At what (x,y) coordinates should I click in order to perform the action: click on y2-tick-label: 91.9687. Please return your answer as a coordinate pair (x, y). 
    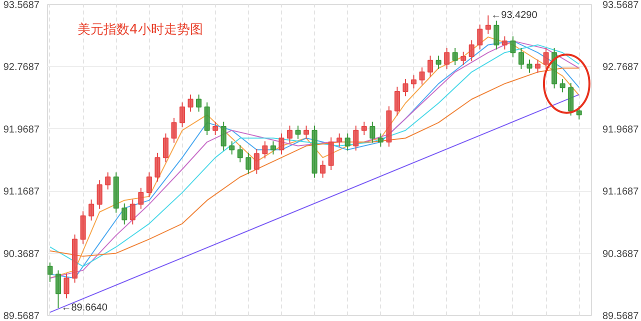
    Looking at the image, I should click on (621, 130).